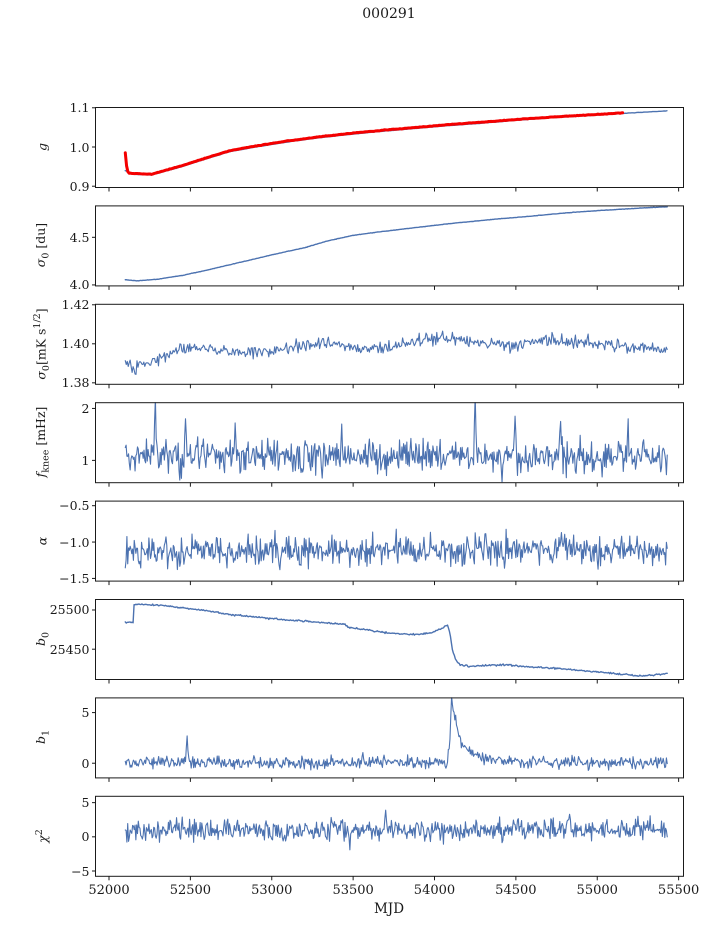  I want to click on panel-g-frame, so click(389, 147).